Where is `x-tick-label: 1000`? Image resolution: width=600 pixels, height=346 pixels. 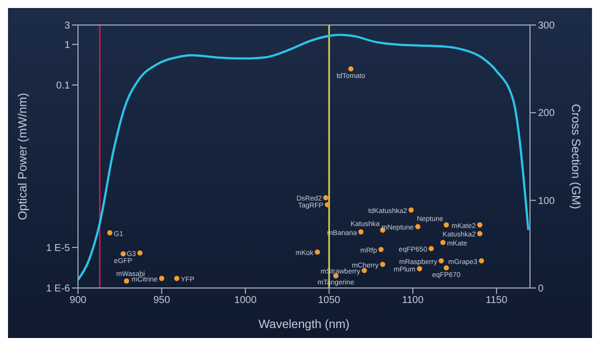
x-tick-label: 1000 is located at coordinates (245, 300).